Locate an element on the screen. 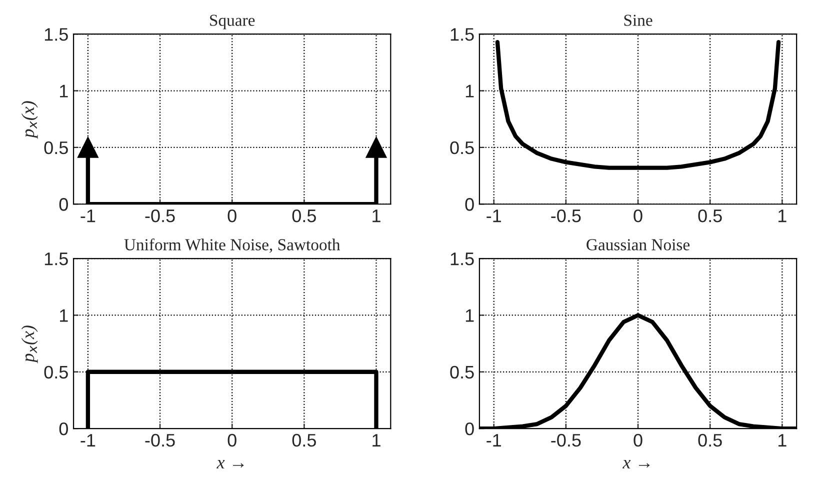 The image size is (817, 487). chart-title: Gaussian Noise is located at coordinates (638, 244).